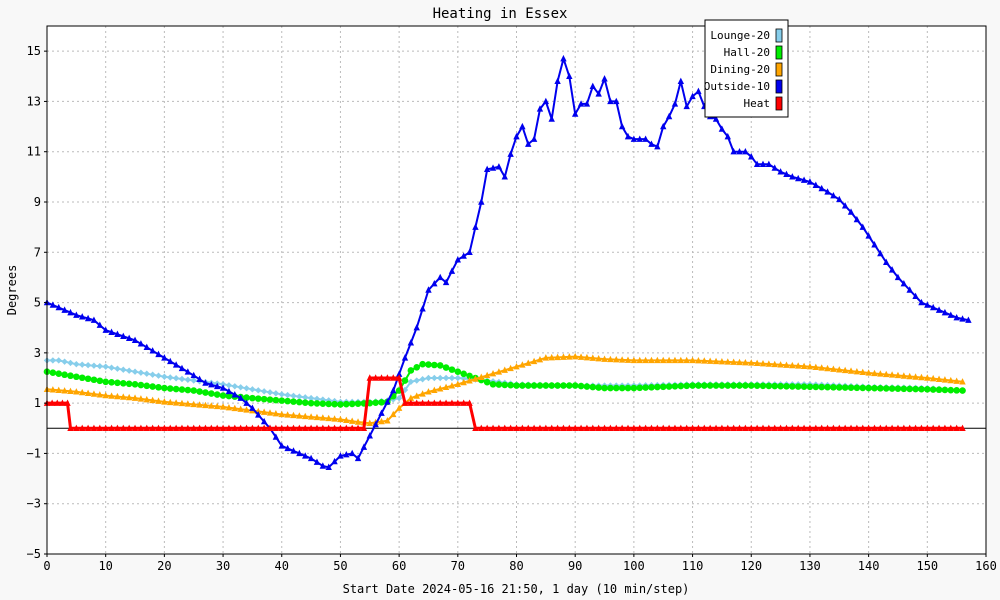 Image resolution: width=1000 pixels, height=600 pixels. I want to click on legend-swatch, so click(779, 86).